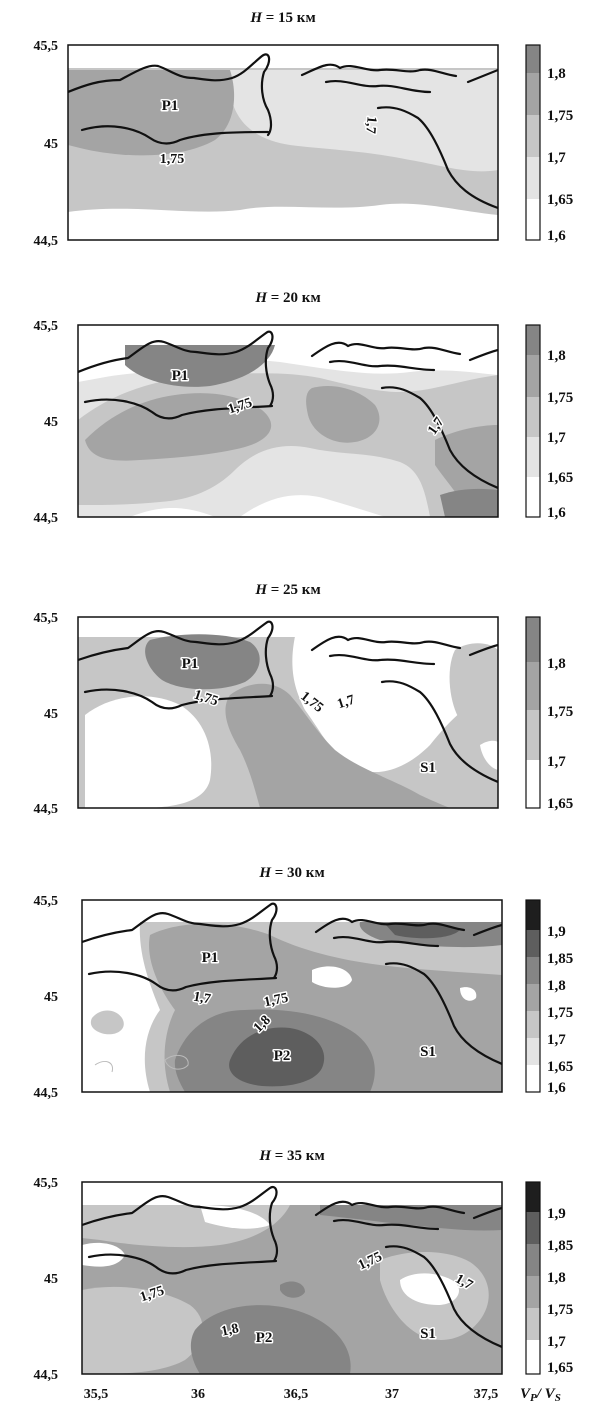 Image resolution: width=602 pixels, height=1409 pixels. I want to click on panel-title: H = 15 км, so click(282, 18).